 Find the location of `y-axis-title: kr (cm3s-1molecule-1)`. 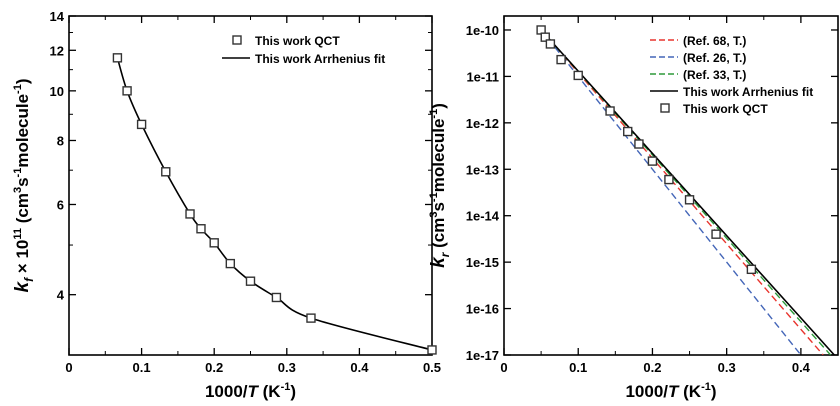

y-axis-title: kr (cm3s-1molecule-1) is located at coordinates (440, 185).